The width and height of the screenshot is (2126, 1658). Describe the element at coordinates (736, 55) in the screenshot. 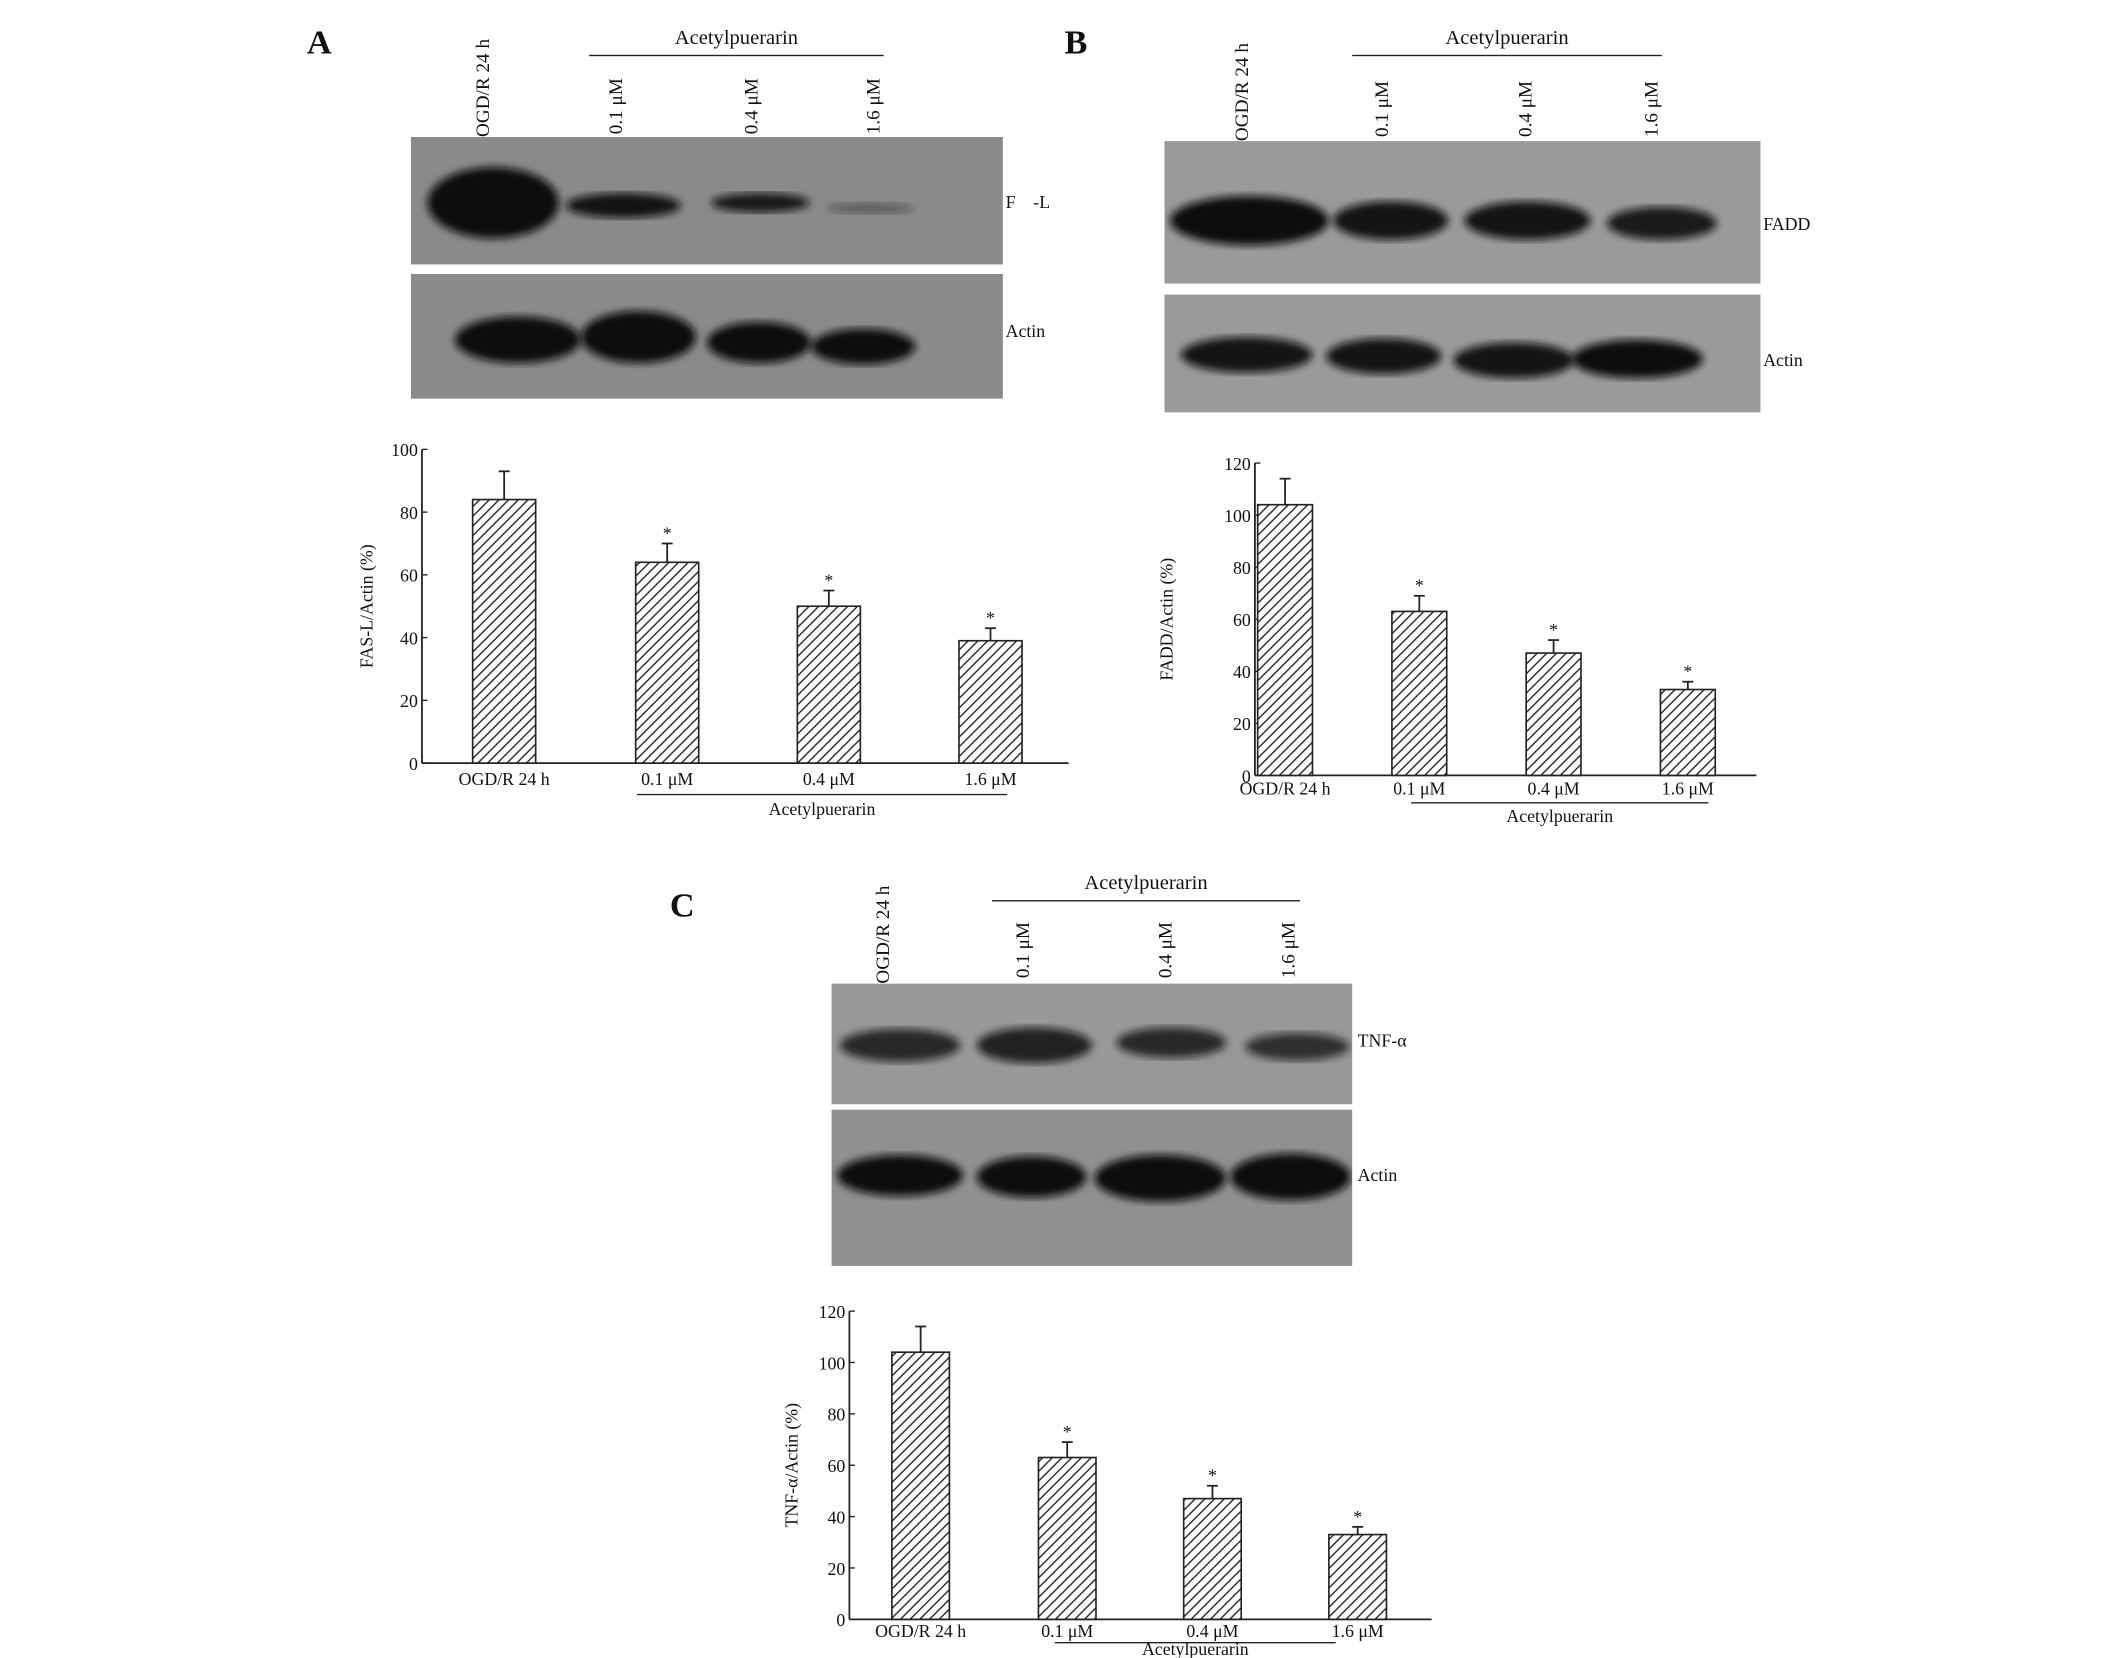

I see `group-line-a` at that location.